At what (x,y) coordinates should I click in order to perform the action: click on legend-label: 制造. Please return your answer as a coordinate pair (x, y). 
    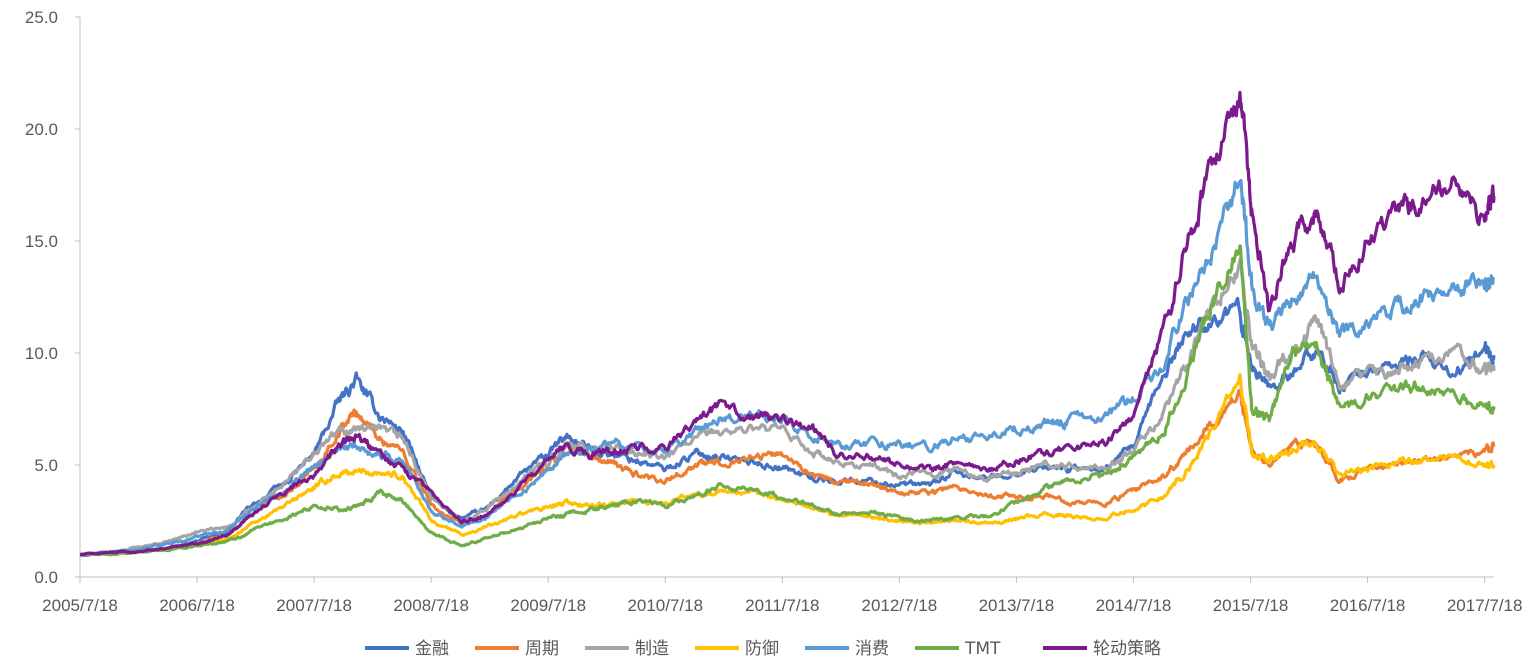
    Looking at the image, I should click on (652, 649).